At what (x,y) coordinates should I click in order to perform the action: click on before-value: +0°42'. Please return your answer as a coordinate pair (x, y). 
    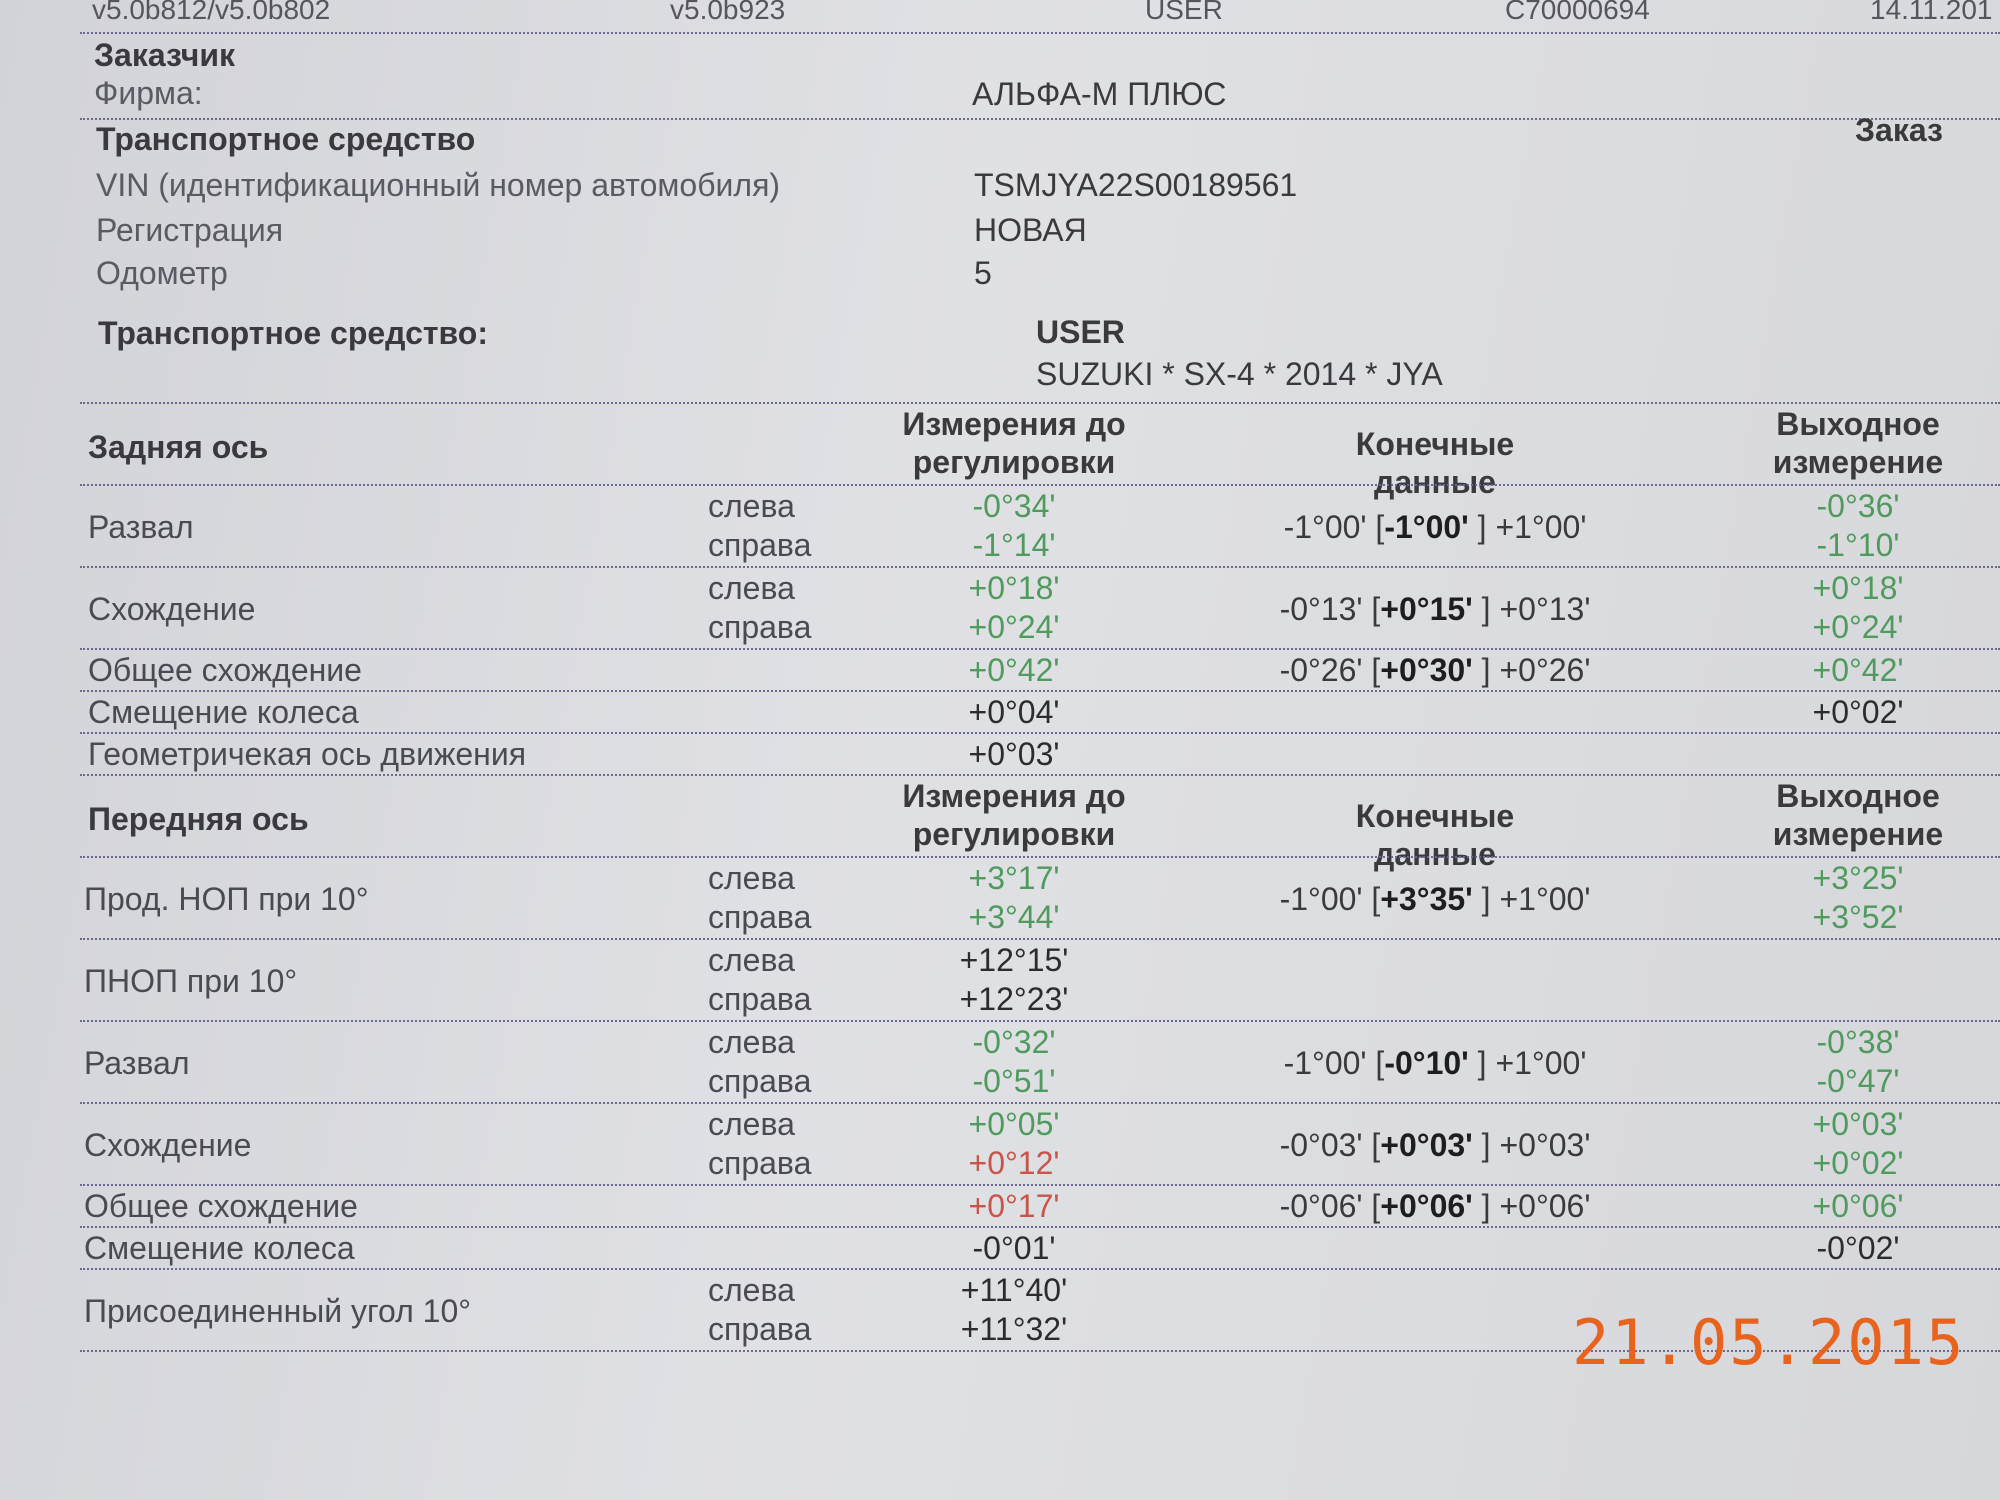
    Looking at the image, I should click on (1014, 670).